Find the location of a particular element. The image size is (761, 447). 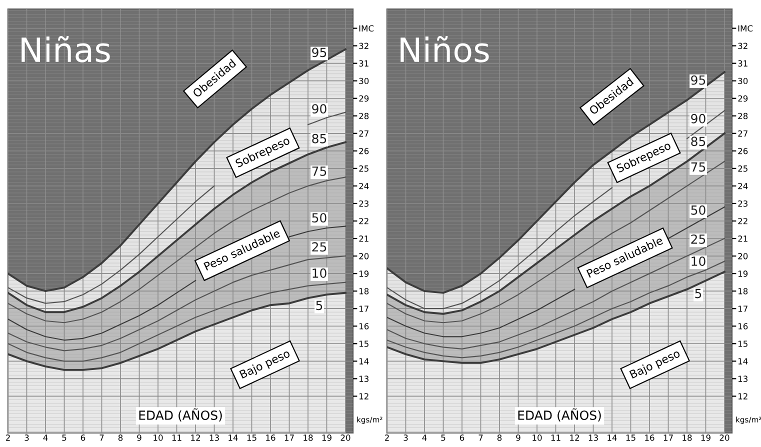

x-tick-label: 5 is located at coordinates (64, 437).